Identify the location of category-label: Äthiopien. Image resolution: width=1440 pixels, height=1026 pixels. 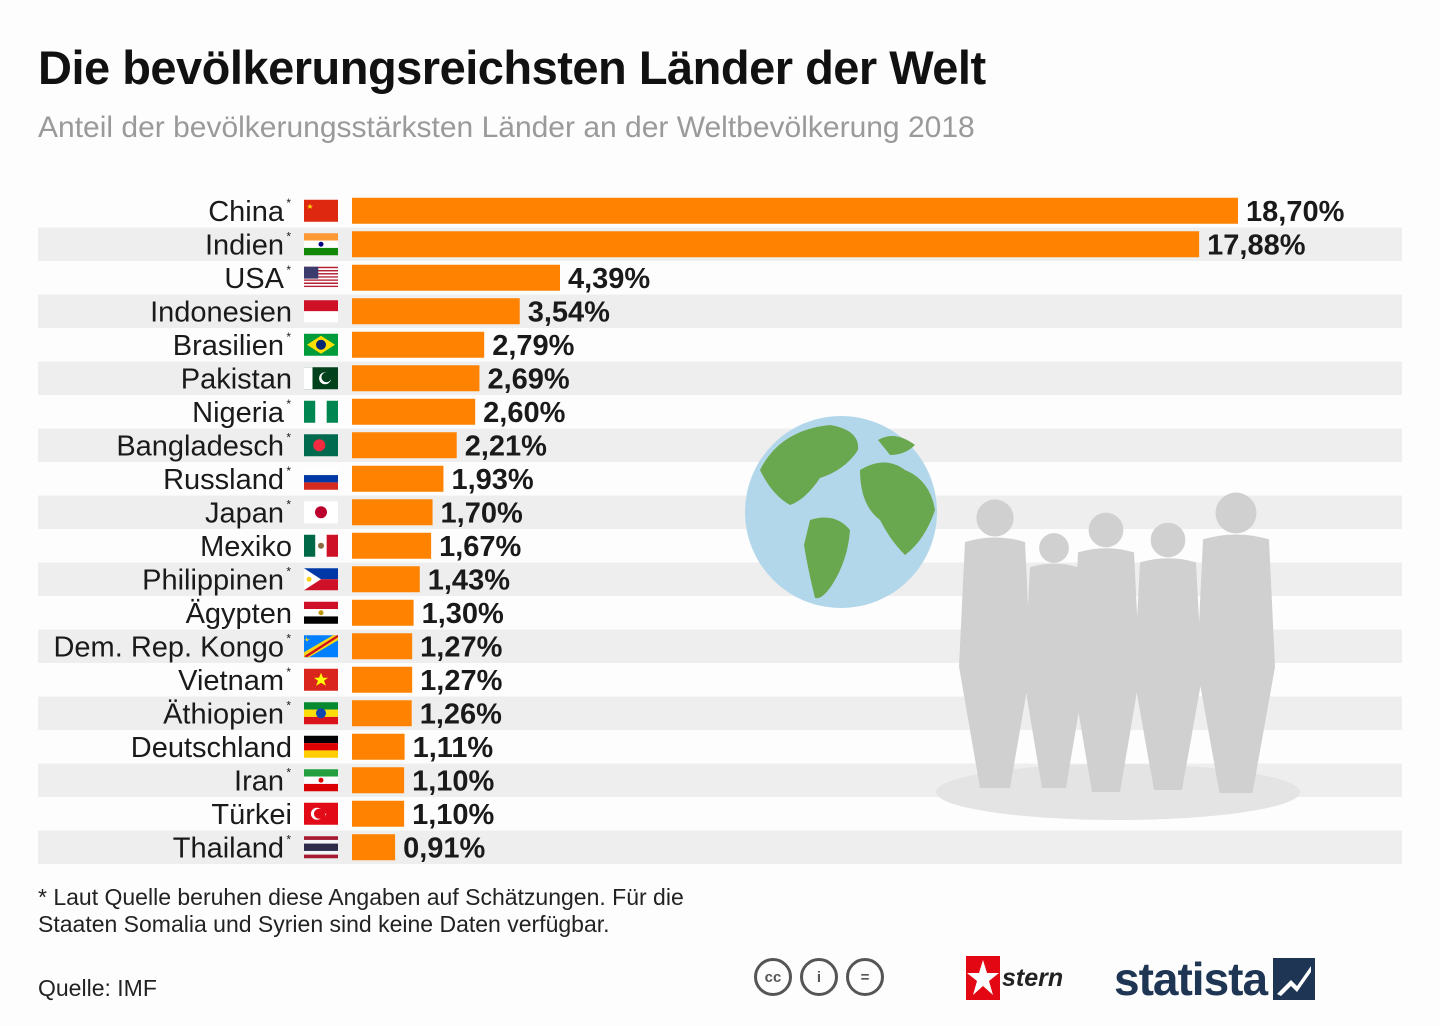
(223, 714).